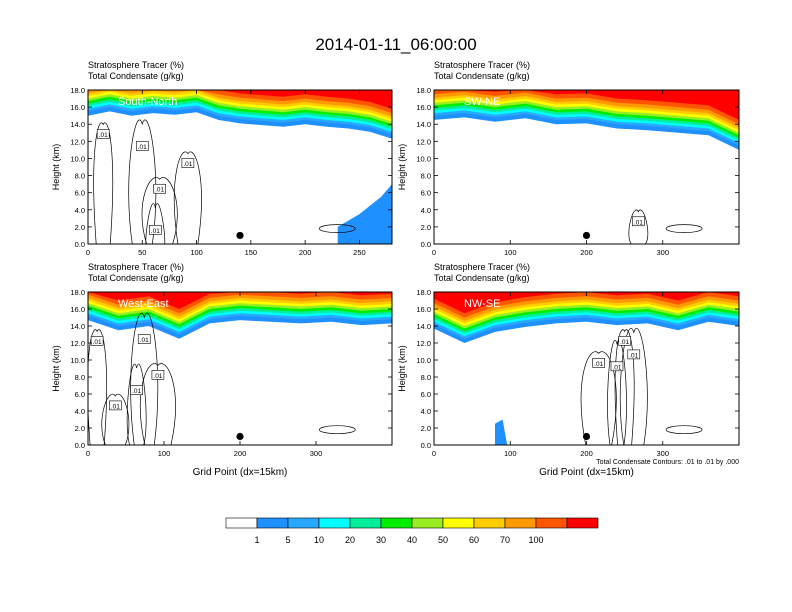 This screenshot has height=612, width=792. Describe the element at coordinates (251, 252) in the screenshot. I see `x-tick-label: 150` at that location.